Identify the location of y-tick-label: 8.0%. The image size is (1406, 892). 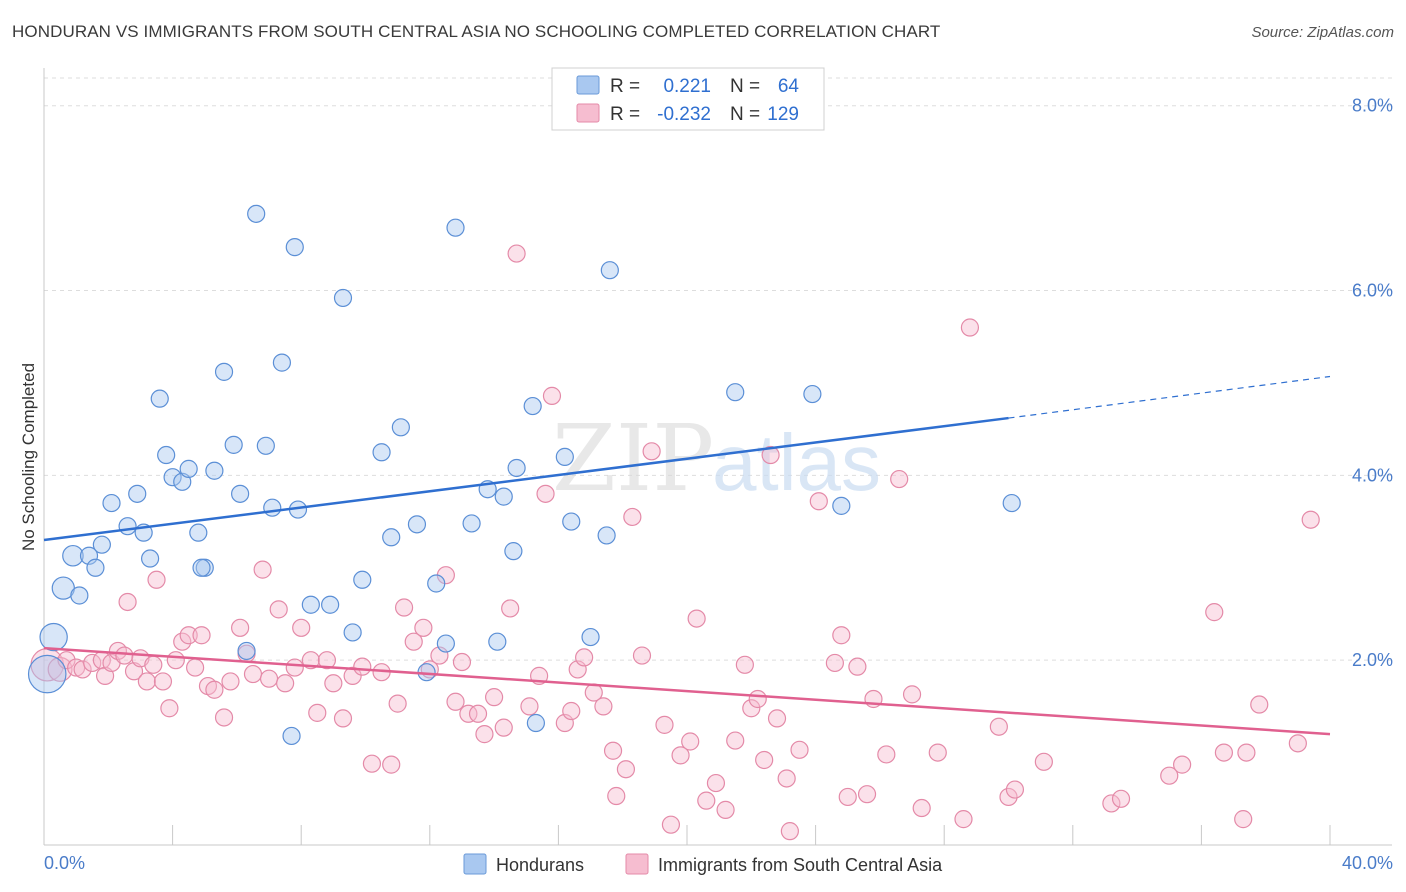
(1372, 106).